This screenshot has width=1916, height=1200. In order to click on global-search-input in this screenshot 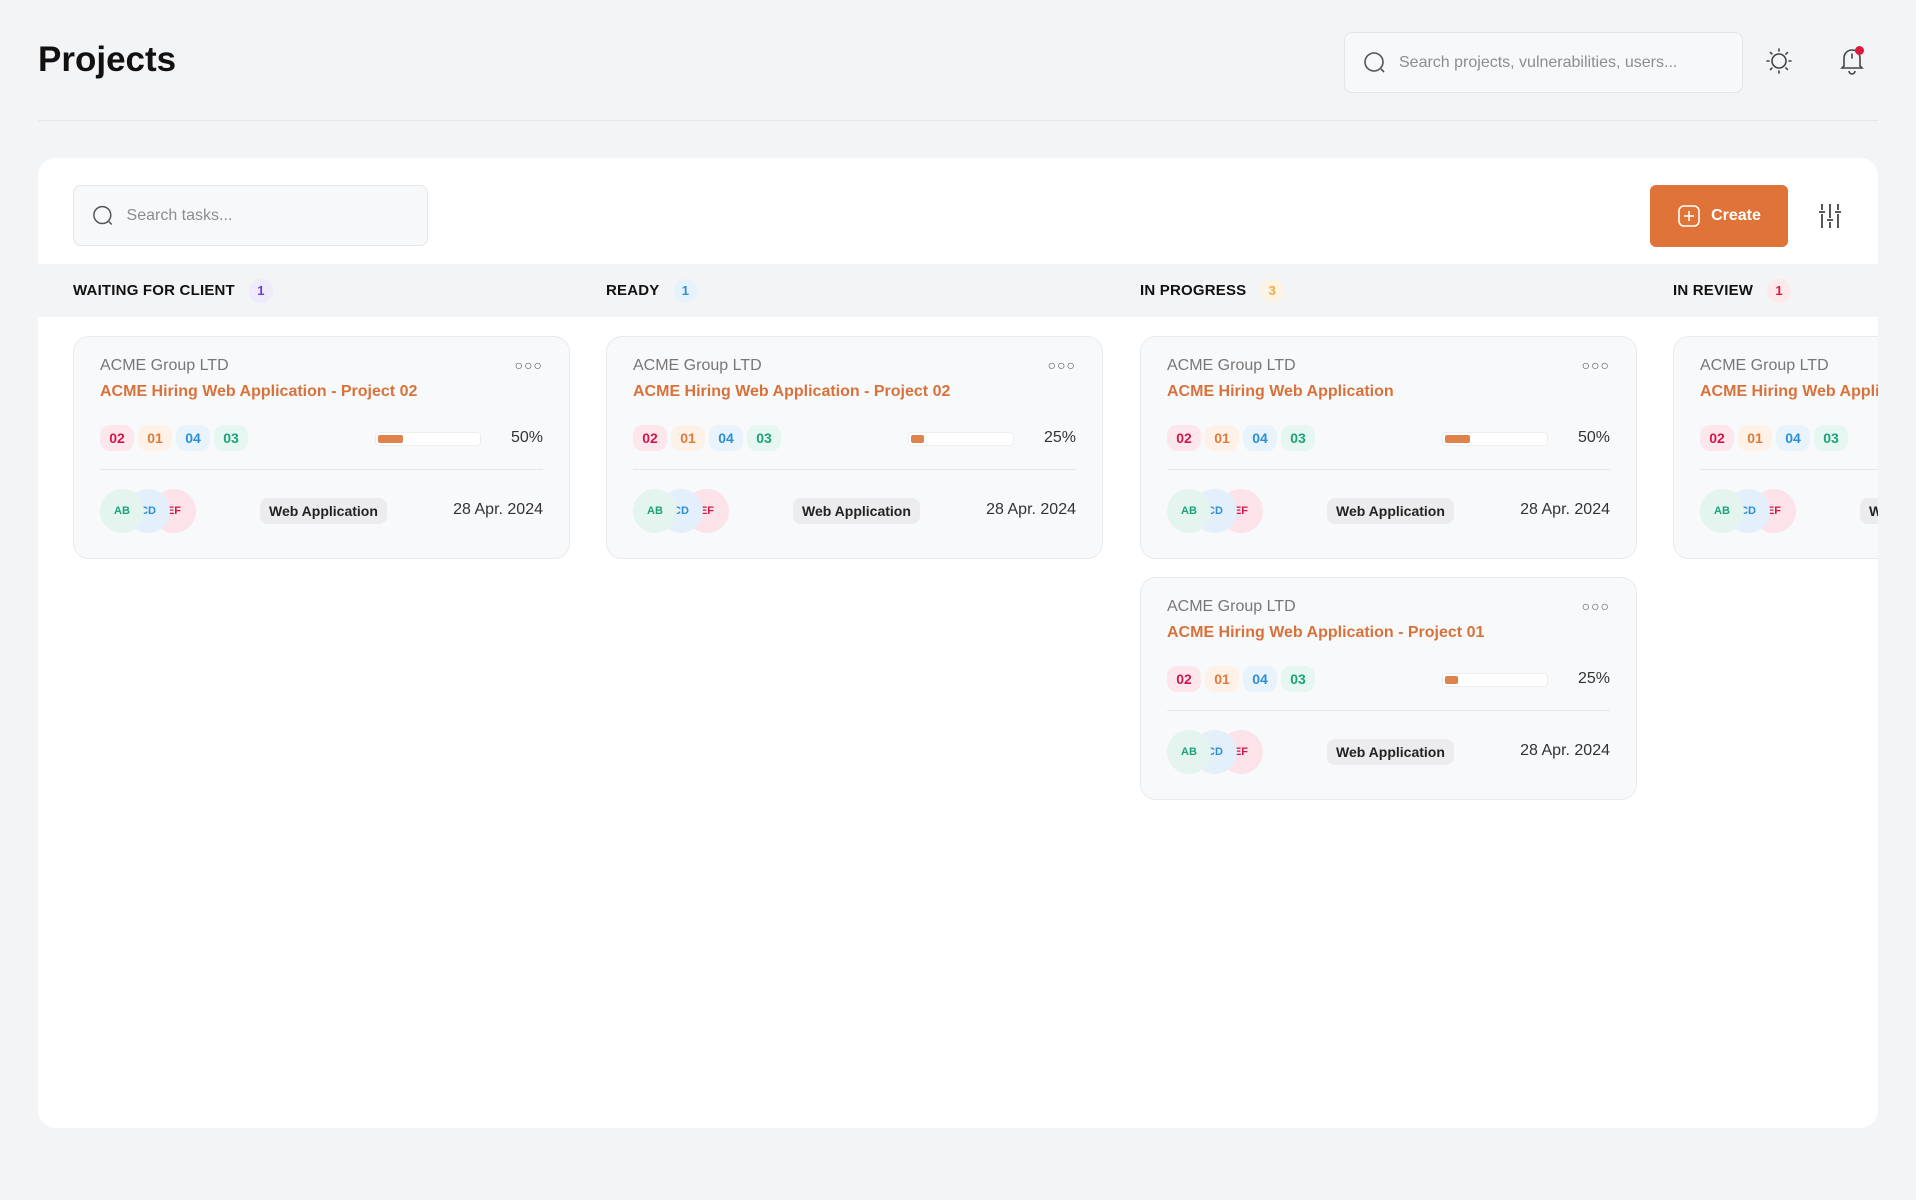, I will do `click(1559, 62)`.